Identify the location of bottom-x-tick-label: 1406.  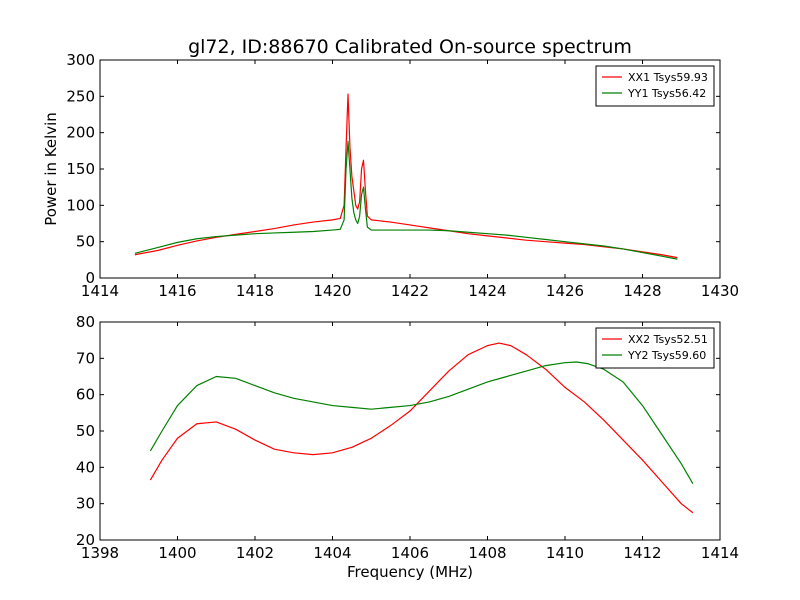
(410, 553).